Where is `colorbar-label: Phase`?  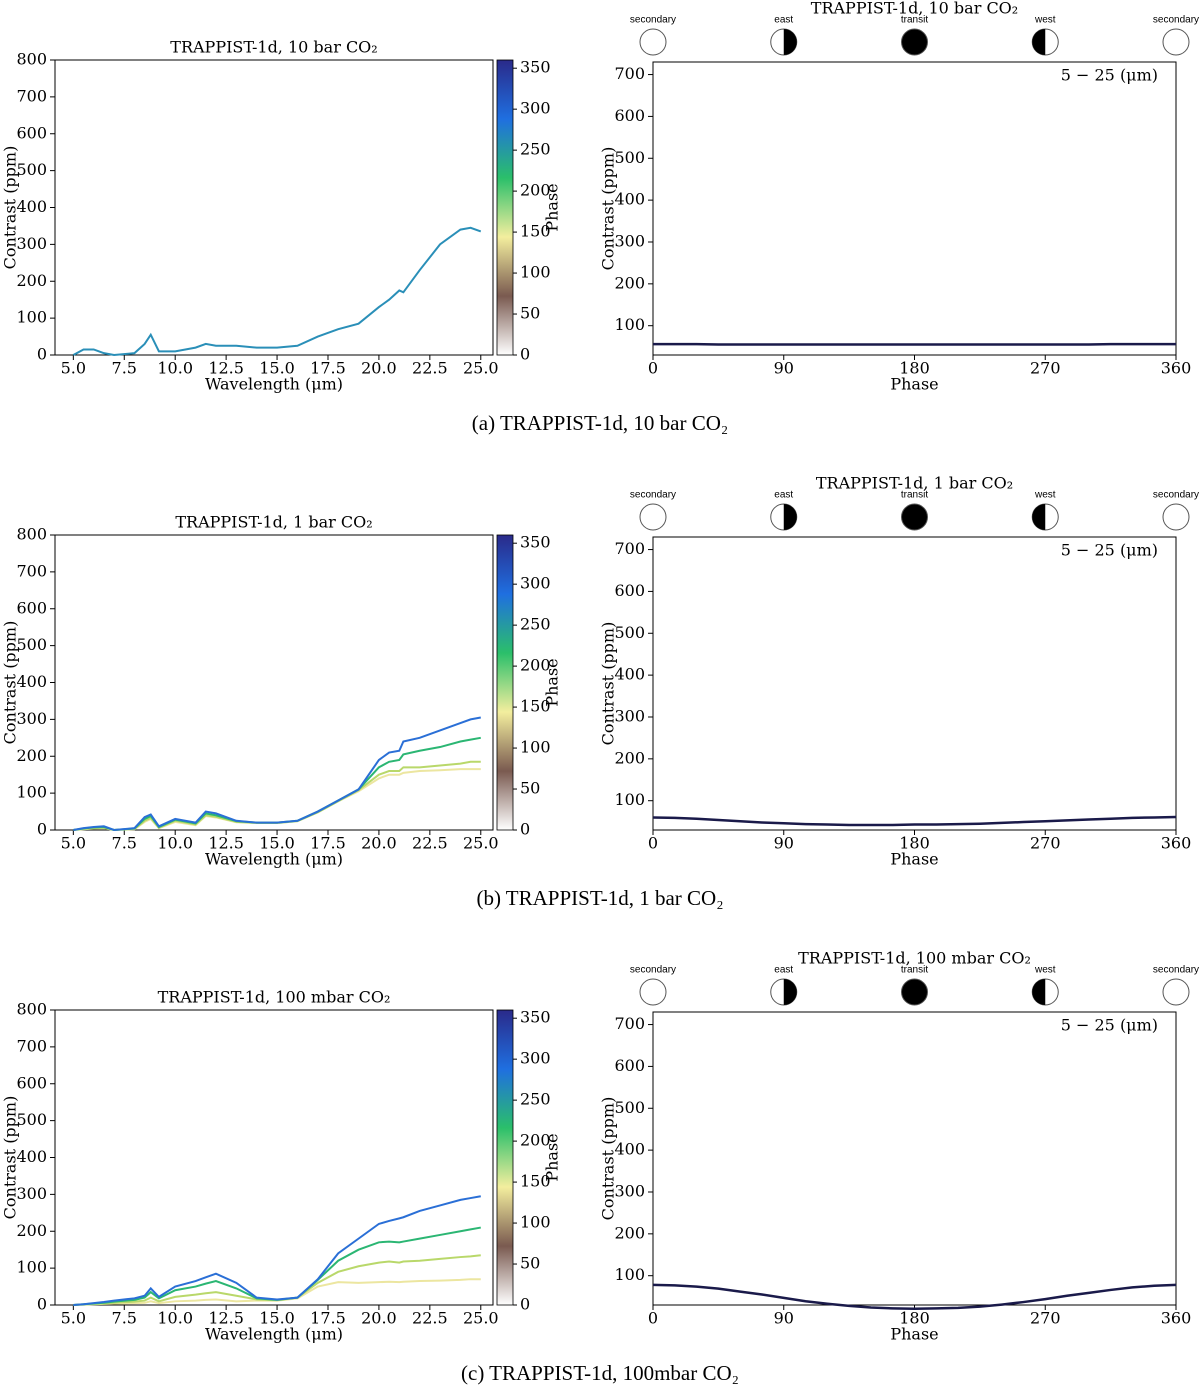 colorbar-label: Phase is located at coordinates (552, 682).